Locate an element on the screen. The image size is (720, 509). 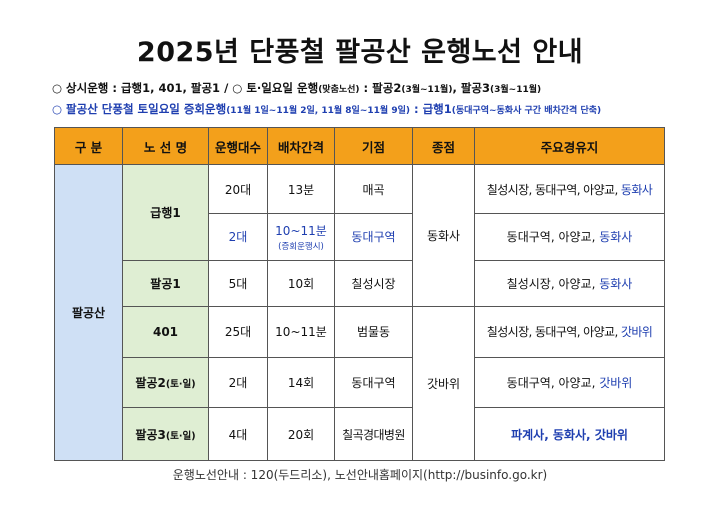
regular-service-label: 상시운행 : 급행1, 401, 팔공1 is located at coordinates (143, 88).